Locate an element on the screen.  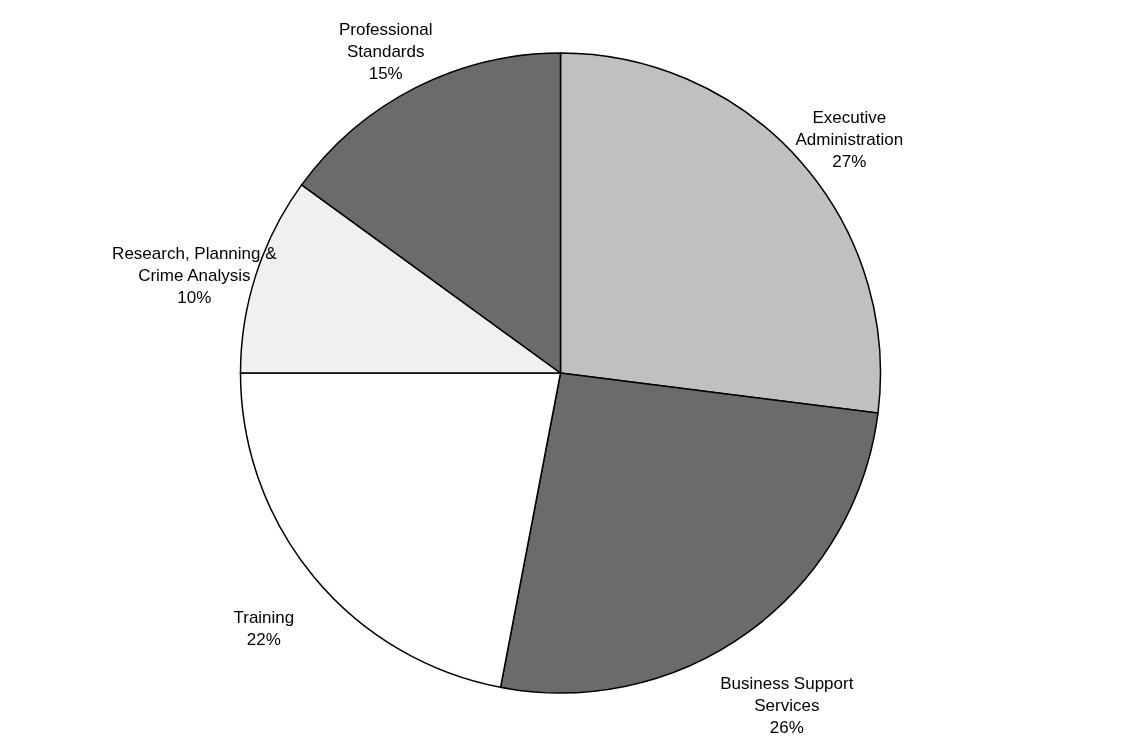
data-label: 26% is located at coordinates (786, 728).